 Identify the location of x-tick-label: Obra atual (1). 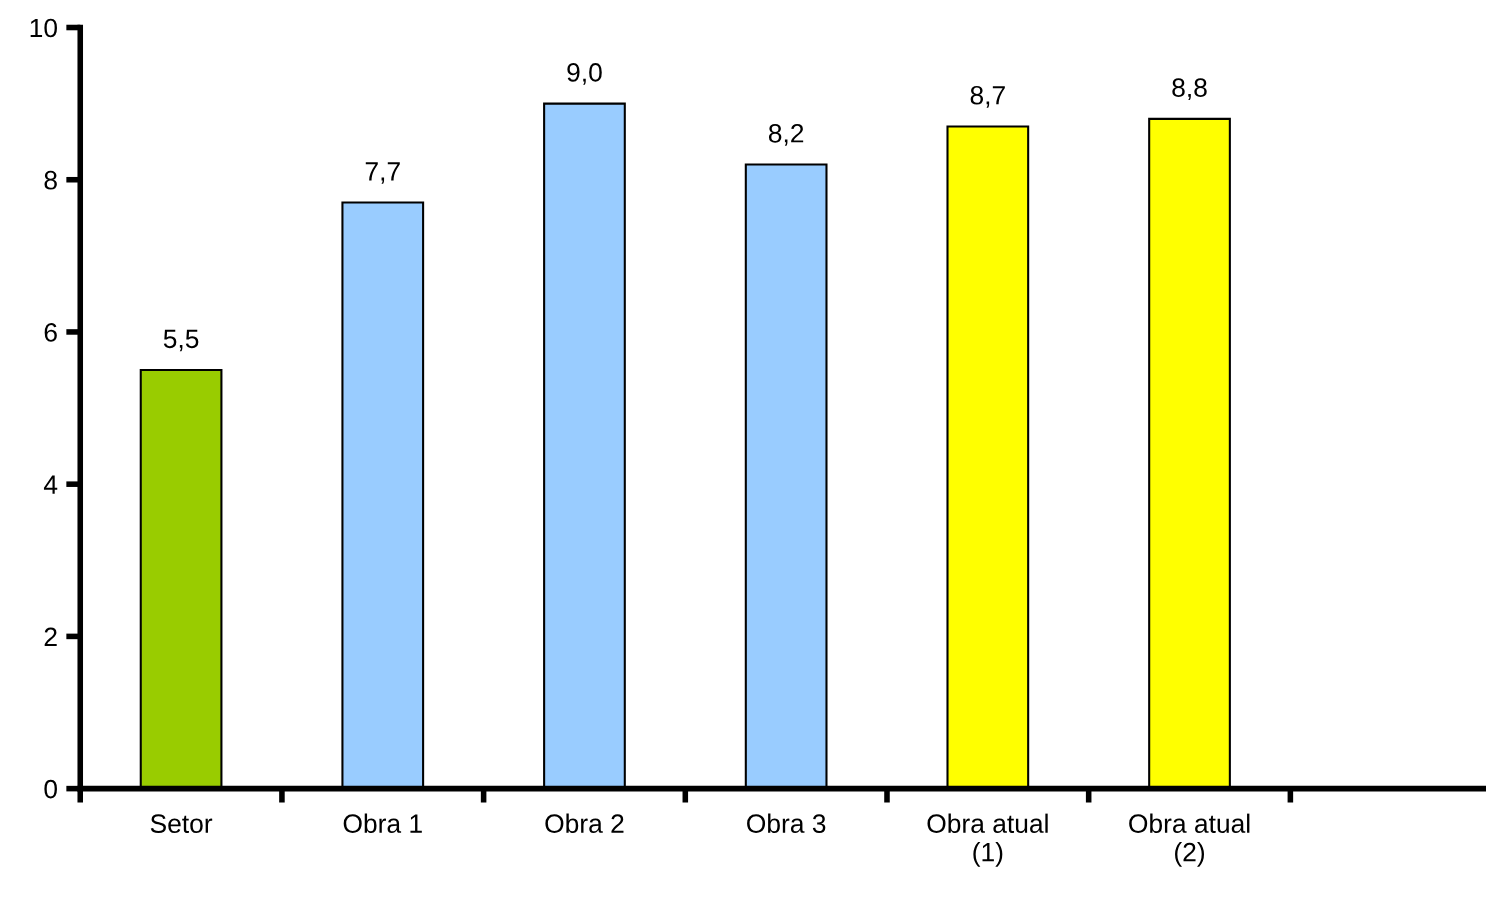
(987, 840).